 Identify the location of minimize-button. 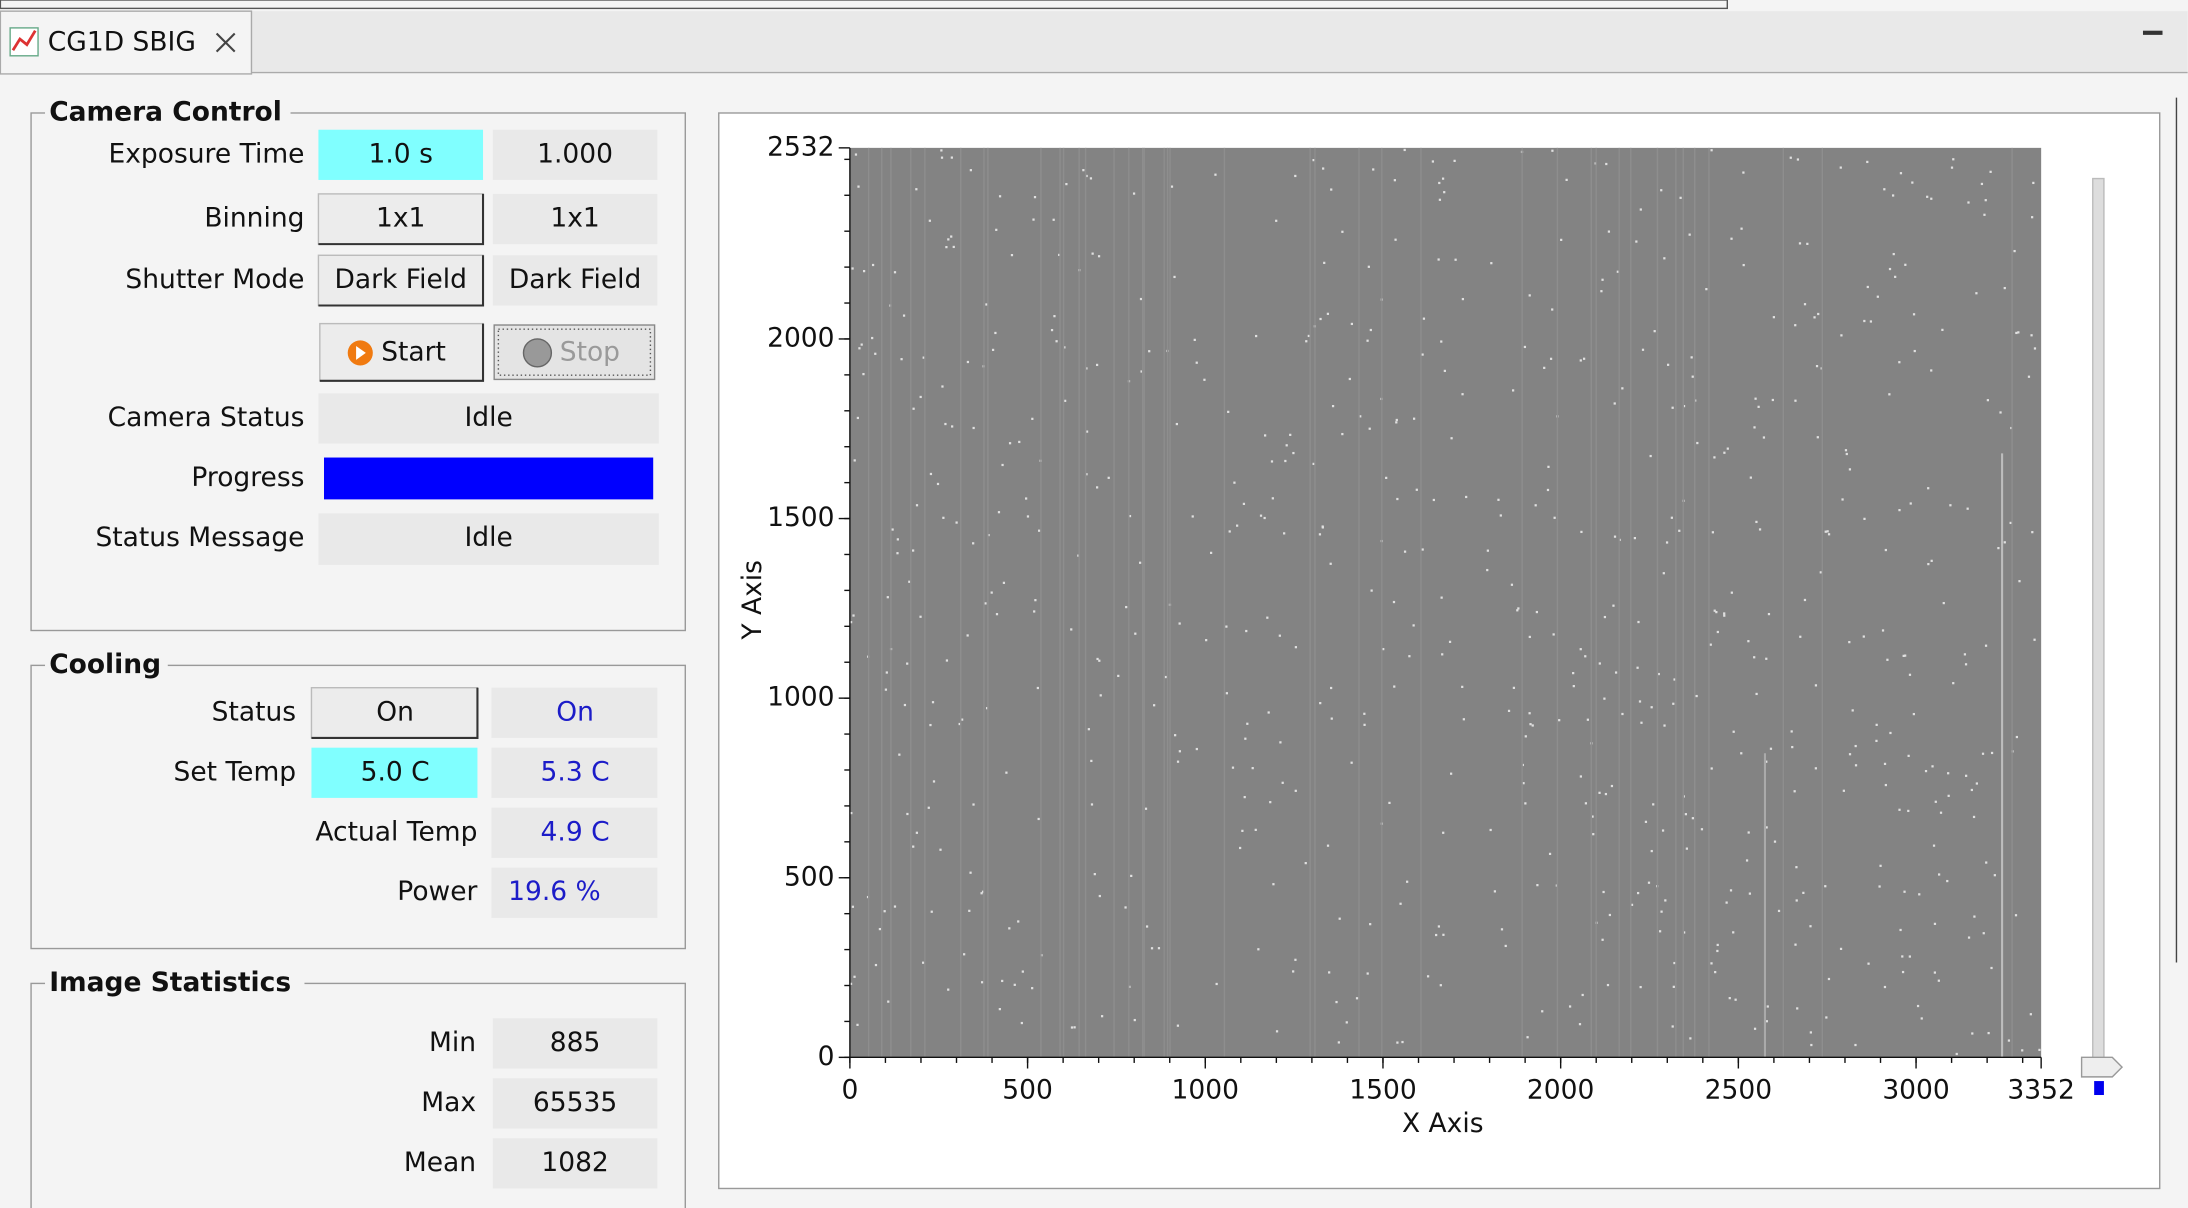
(2152, 32).